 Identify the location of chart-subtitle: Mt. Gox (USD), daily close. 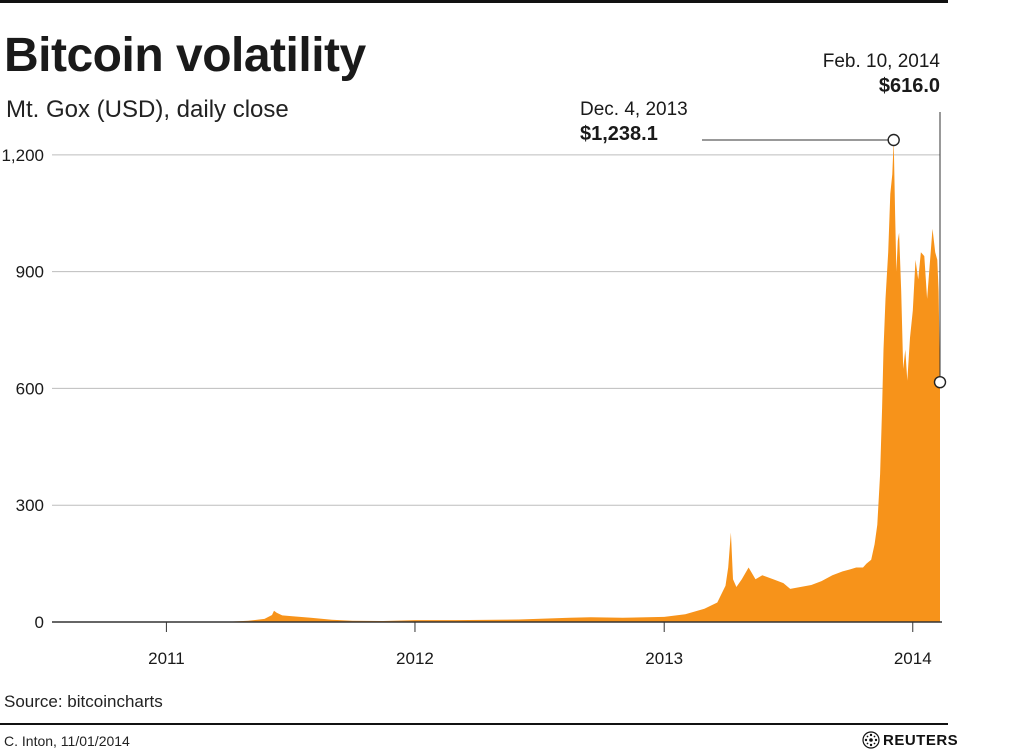
(147, 109).